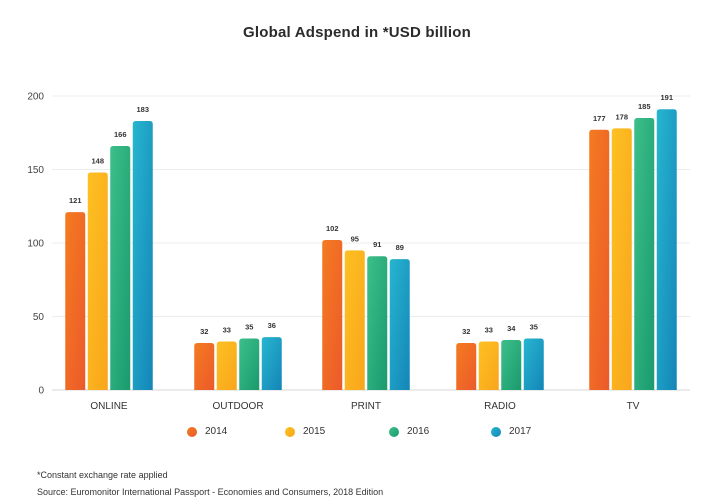 The width and height of the screenshot is (714, 503). What do you see at coordinates (314, 431) in the screenshot?
I see `legend-label: 2015` at bounding box center [314, 431].